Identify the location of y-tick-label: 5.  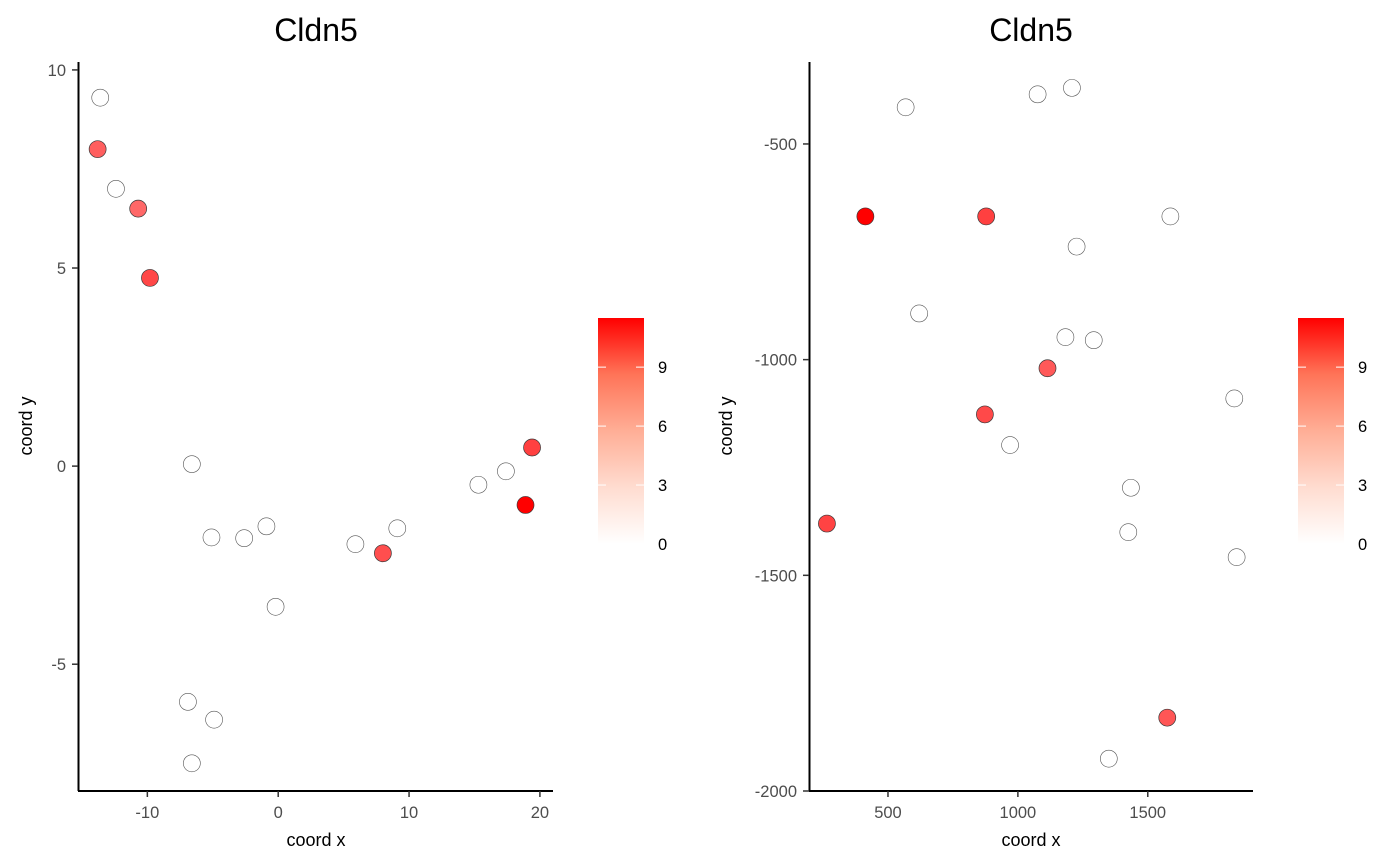
(61, 269).